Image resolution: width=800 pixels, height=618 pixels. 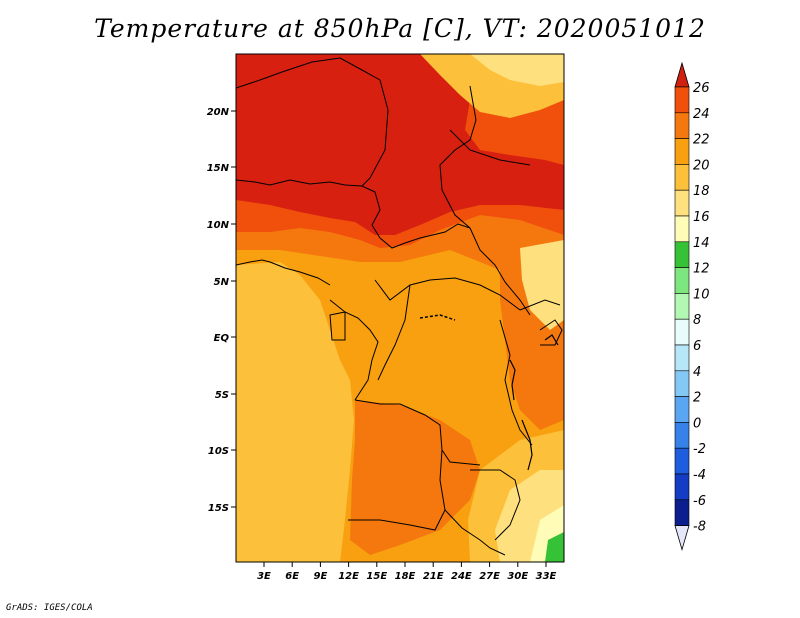 I want to click on colorbar-label: 26, so click(x=701, y=88).